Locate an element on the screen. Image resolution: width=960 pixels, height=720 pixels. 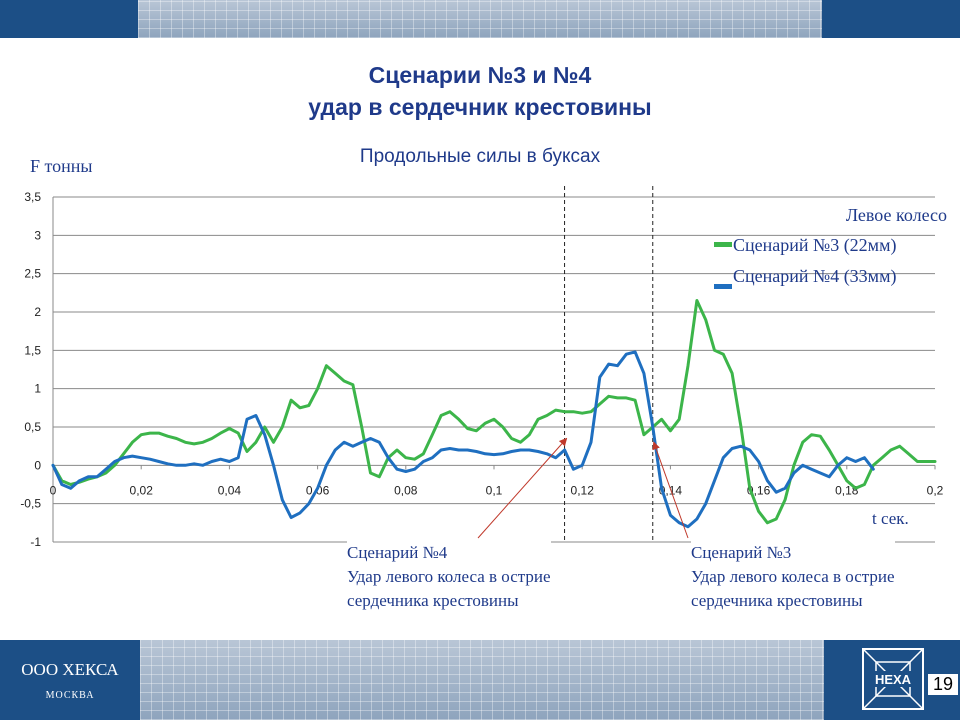
hexa-logo: HEXA is located at coordinates (893, 679).